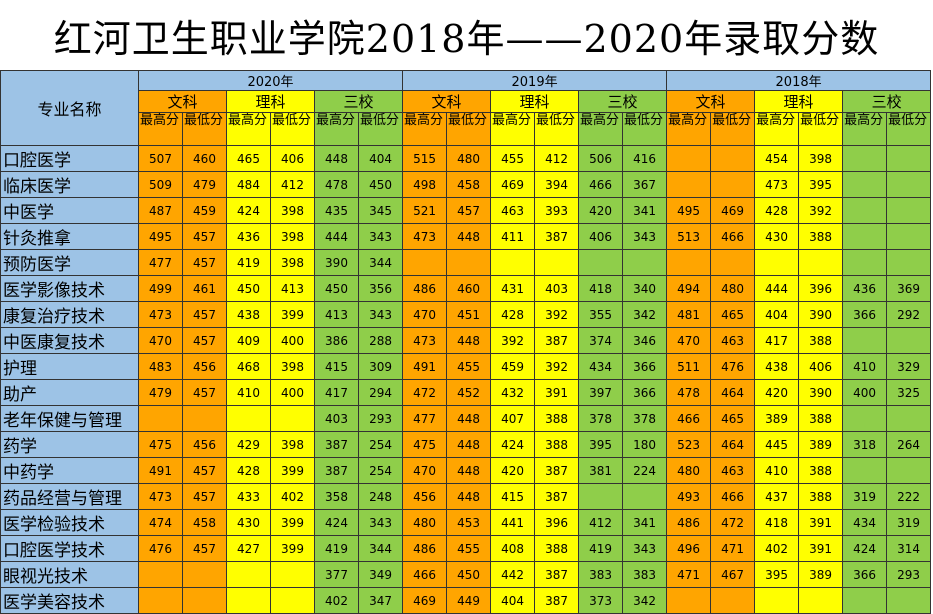 The height and width of the screenshot is (614, 933). I want to click on score-cell: 521, so click(425, 210).